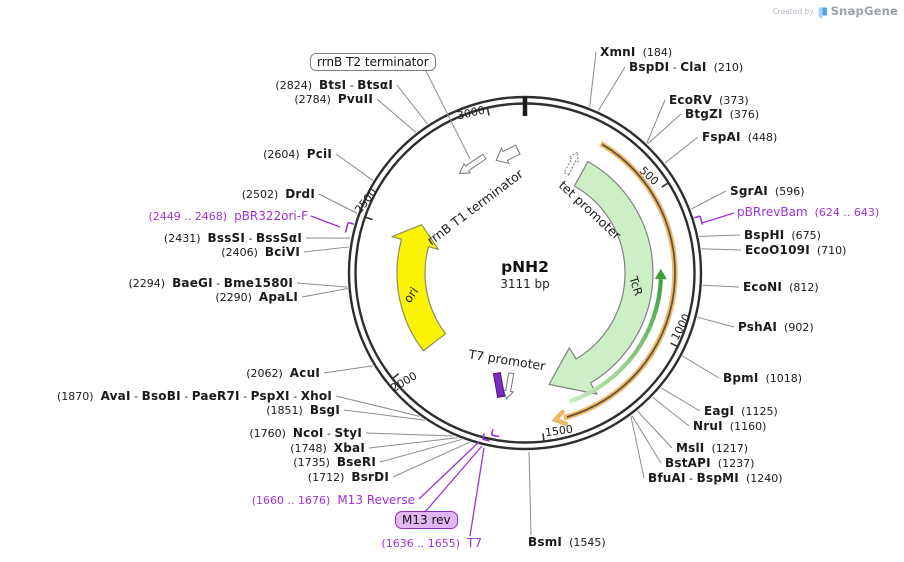 Image resolution: width=904 pixels, height=562 pixels. What do you see at coordinates (660, 274) in the screenshot?
I see `tcr-direction-arrowhead` at bounding box center [660, 274].